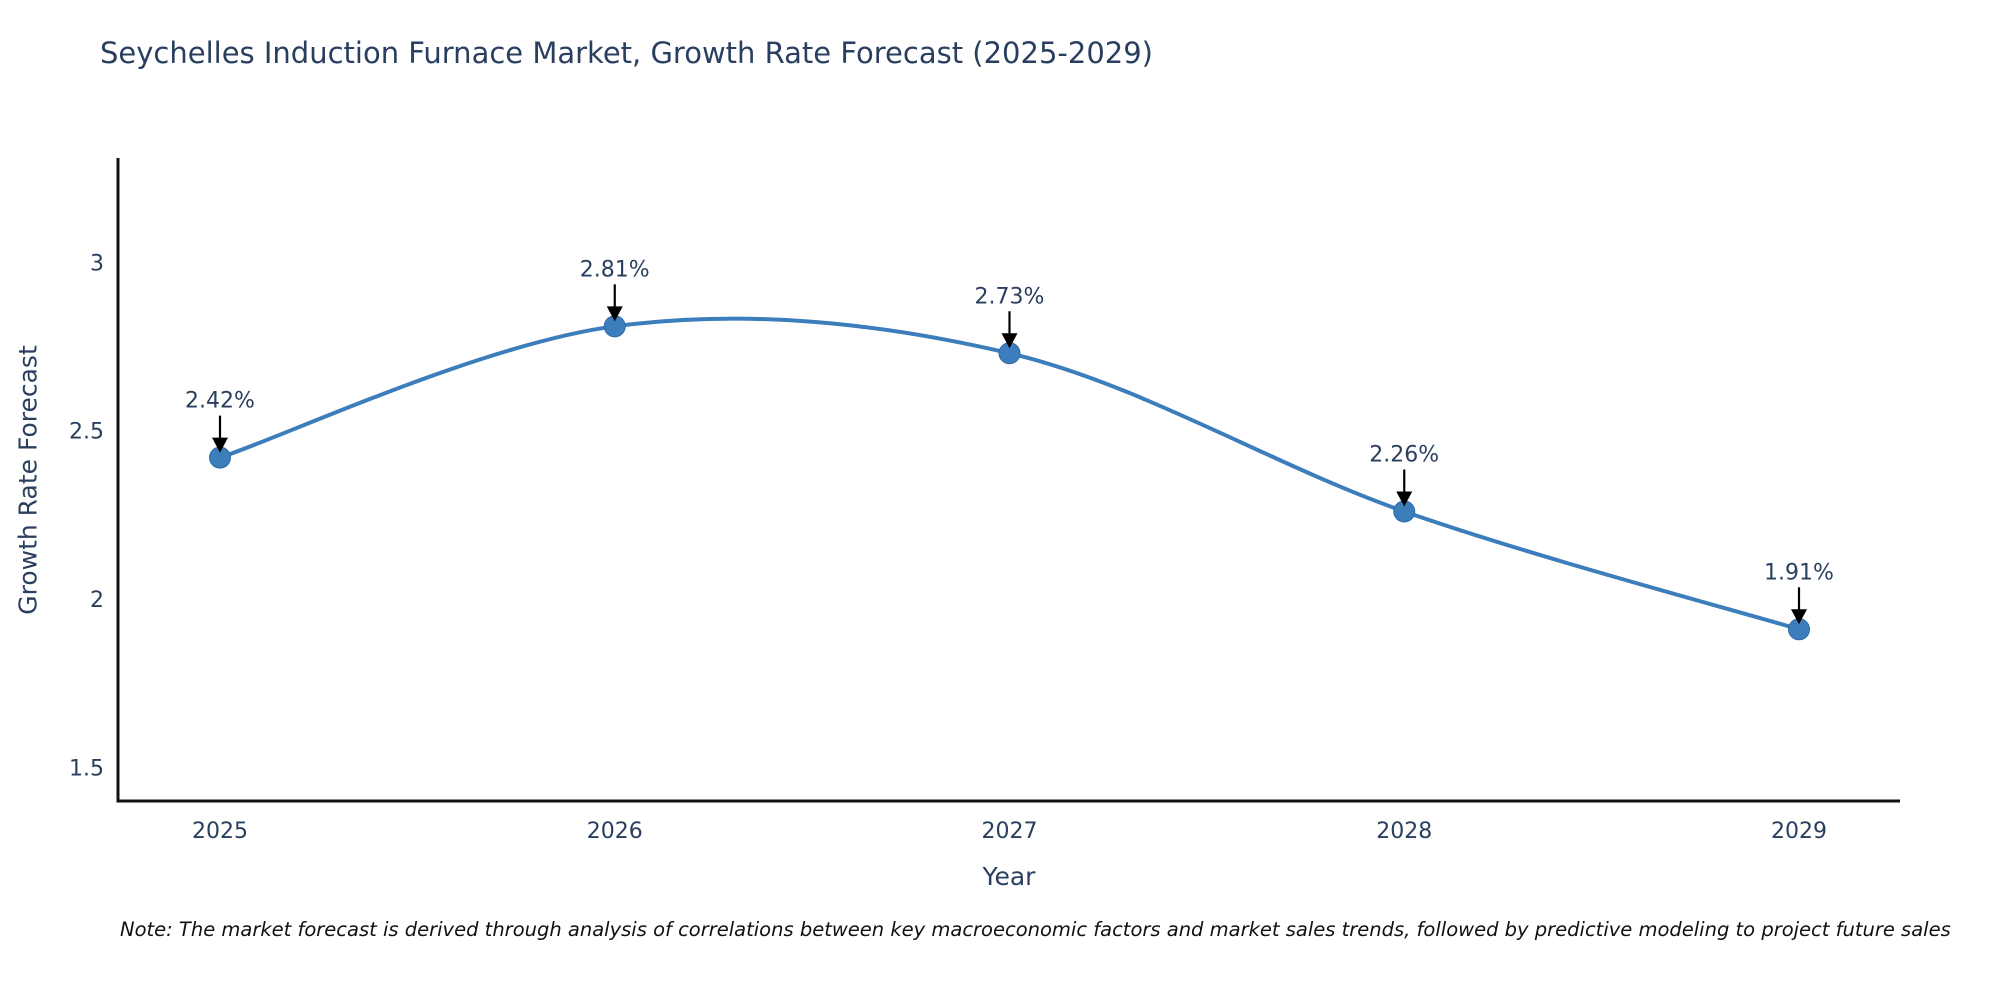 This screenshot has width=2000, height=1000. What do you see at coordinates (86, 768) in the screenshot?
I see `y-tick-label: 1.5` at bounding box center [86, 768].